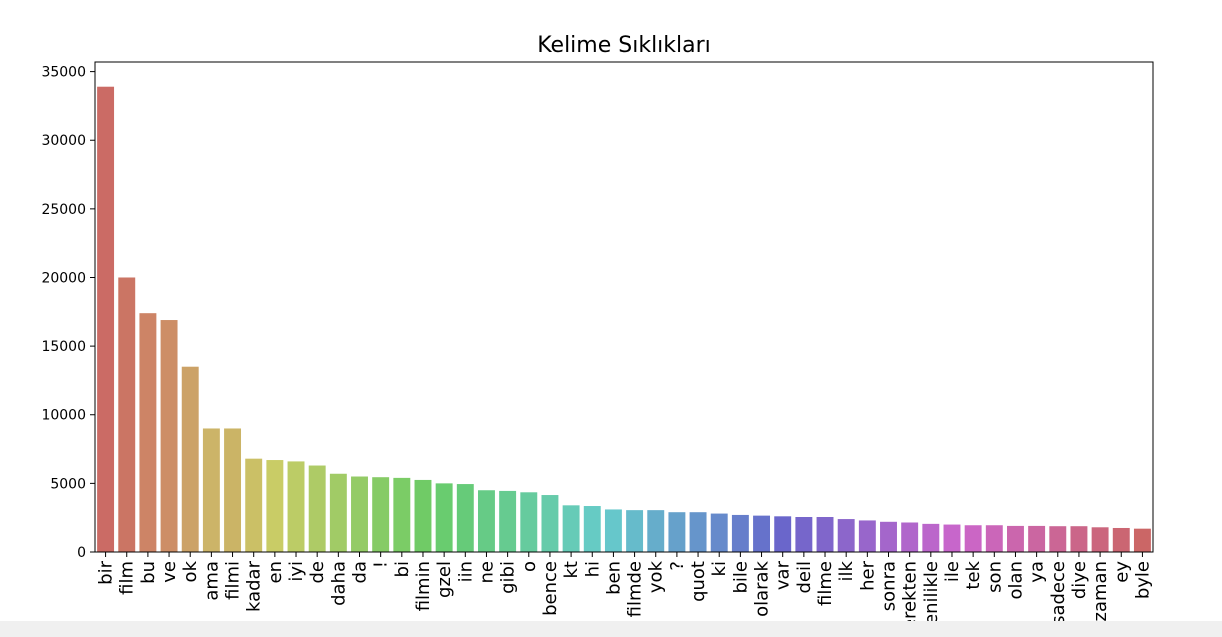 The width and height of the screenshot is (1222, 637). What do you see at coordinates (994, 577) in the screenshot?
I see `xtick-label-42: son` at bounding box center [994, 577].